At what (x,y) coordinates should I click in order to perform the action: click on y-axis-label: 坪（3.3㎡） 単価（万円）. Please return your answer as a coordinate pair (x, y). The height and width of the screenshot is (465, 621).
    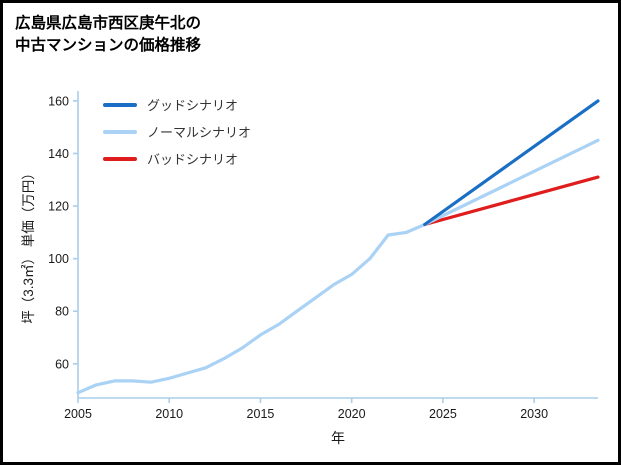
    Looking at the image, I should click on (28, 245).